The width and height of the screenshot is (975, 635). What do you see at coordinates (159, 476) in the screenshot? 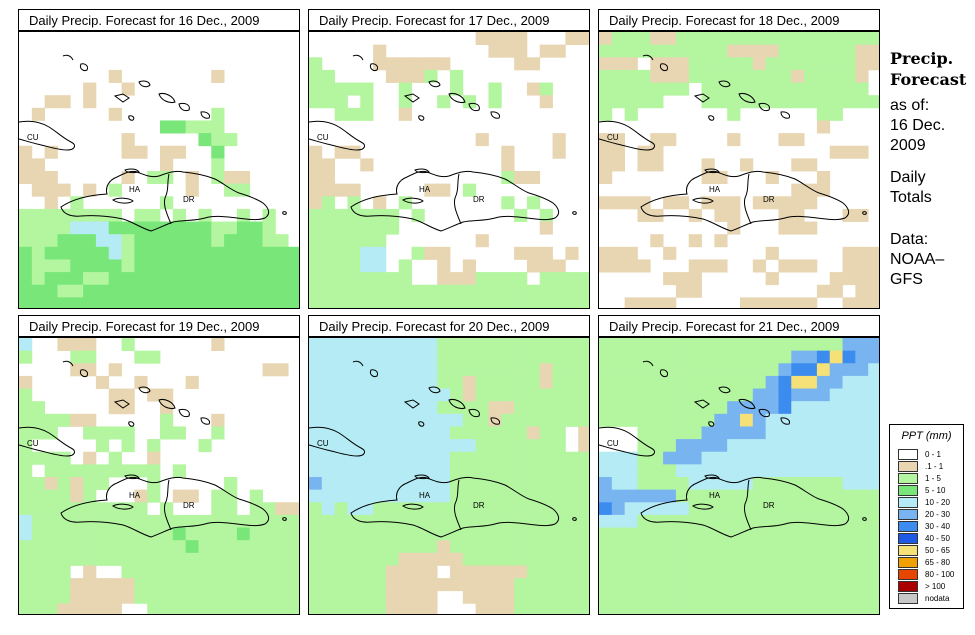
I see `forecast-map: CU HA DR` at bounding box center [159, 476].